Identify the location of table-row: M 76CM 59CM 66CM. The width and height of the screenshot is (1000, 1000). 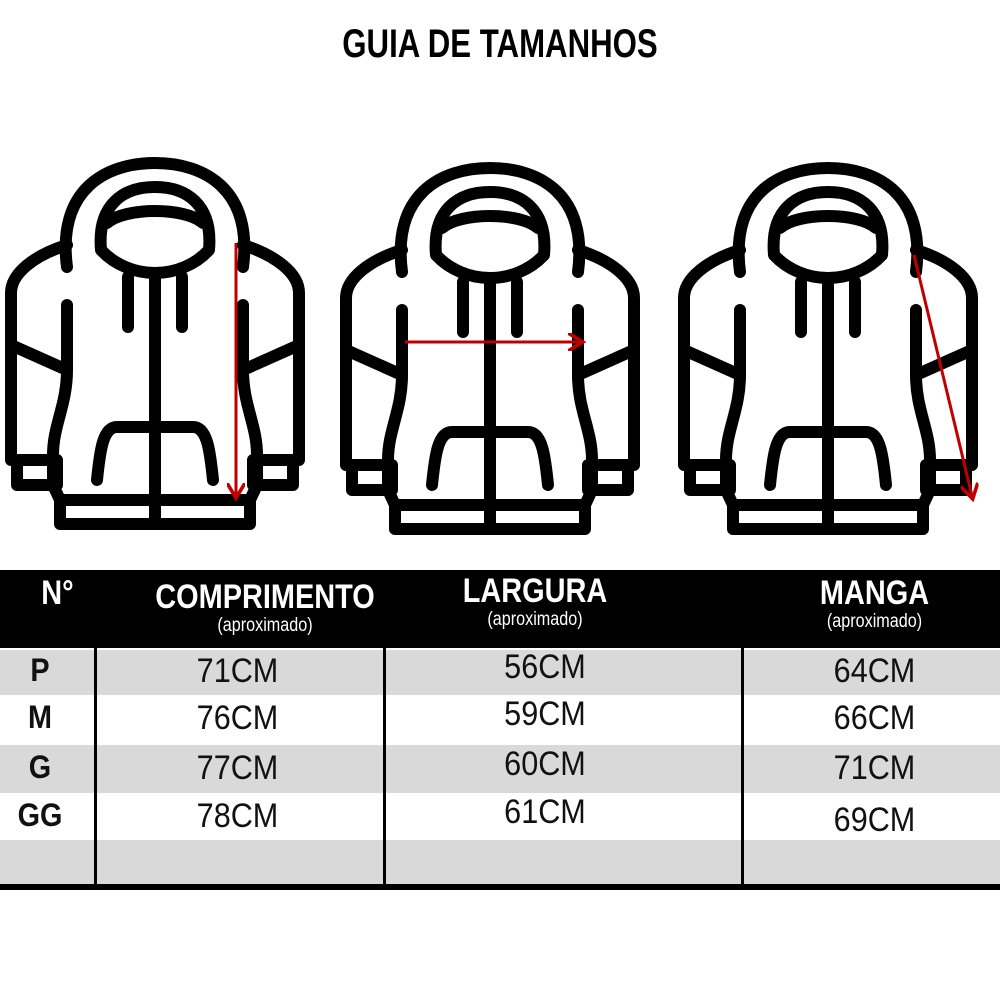
(500, 720).